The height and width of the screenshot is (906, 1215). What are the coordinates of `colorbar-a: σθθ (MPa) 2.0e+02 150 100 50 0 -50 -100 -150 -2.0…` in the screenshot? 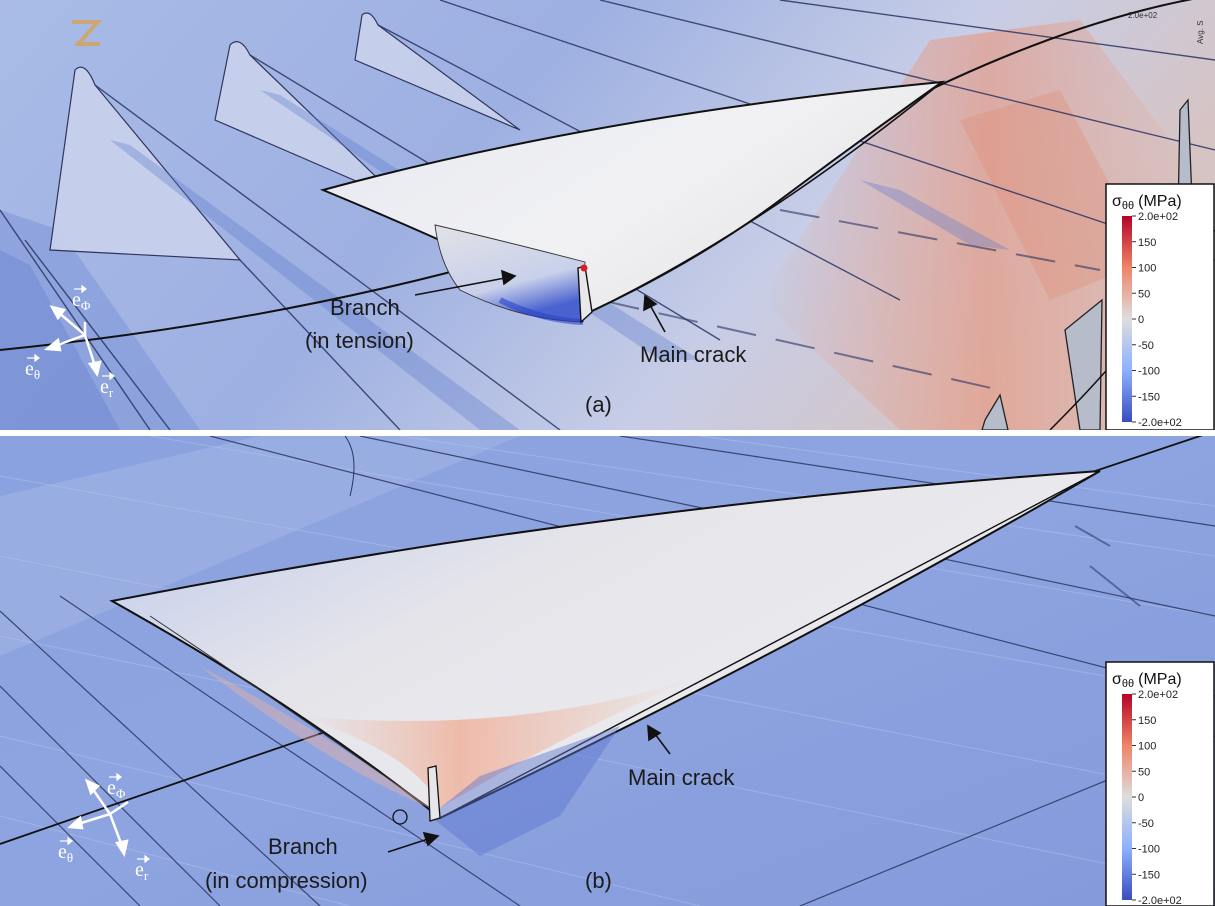 It's located at (1160, 306).